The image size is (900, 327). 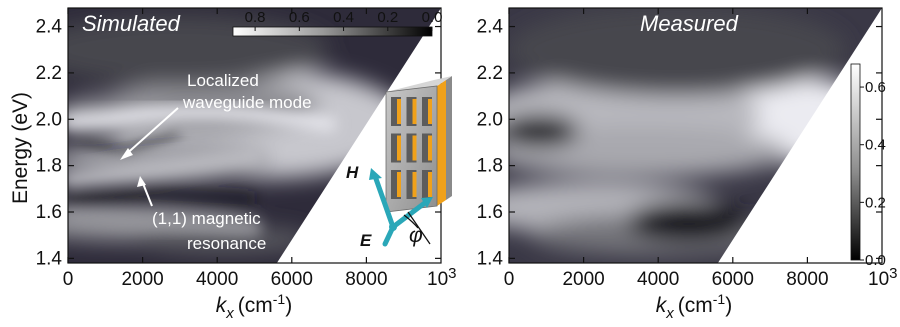 What do you see at coordinates (427, 202) in the screenshot?
I see `e-field-arrowhead` at bounding box center [427, 202].